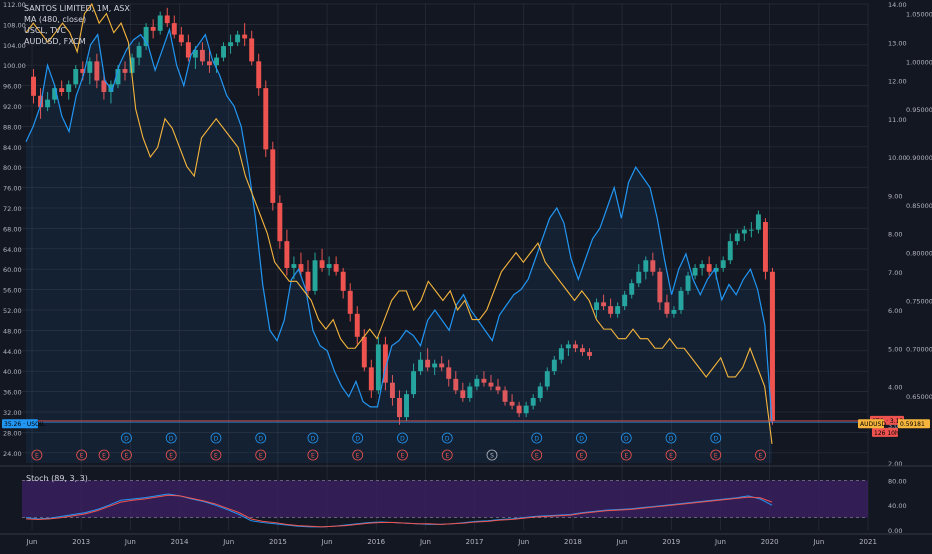 This screenshot has height=554, width=932. Describe the element at coordinates (895, 388) in the screenshot. I see `right-axis-tick: 4.00` at that location.